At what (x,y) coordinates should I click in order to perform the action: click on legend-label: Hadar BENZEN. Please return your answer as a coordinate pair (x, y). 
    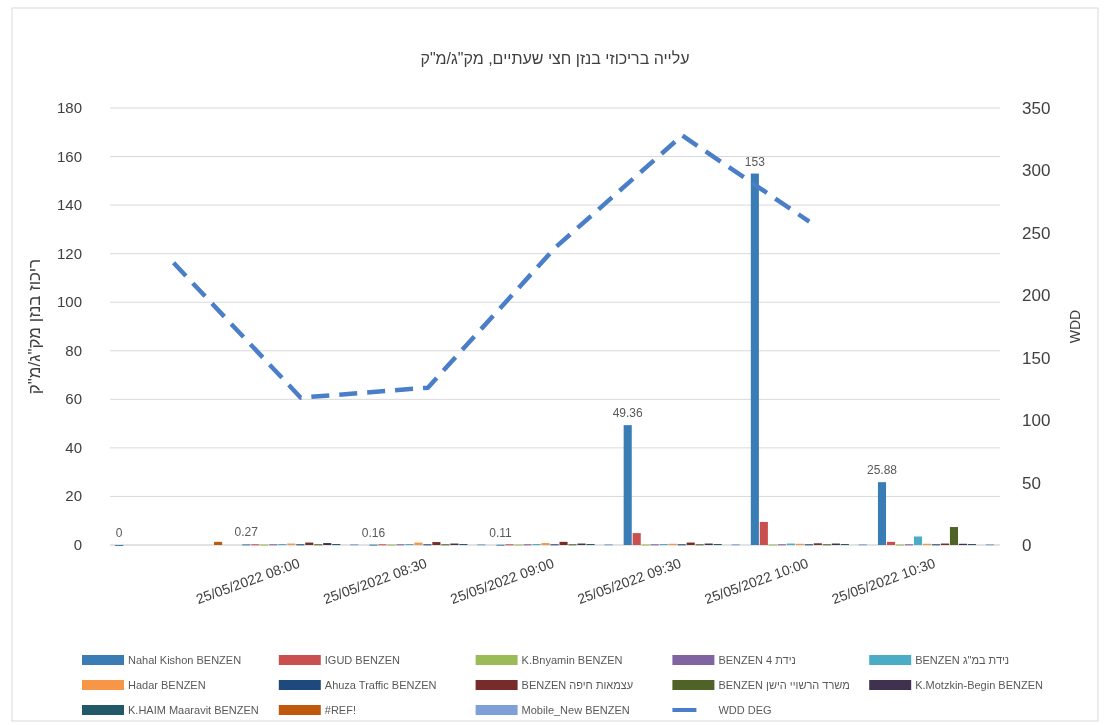
    Looking at the image, I should click on (167, 685).